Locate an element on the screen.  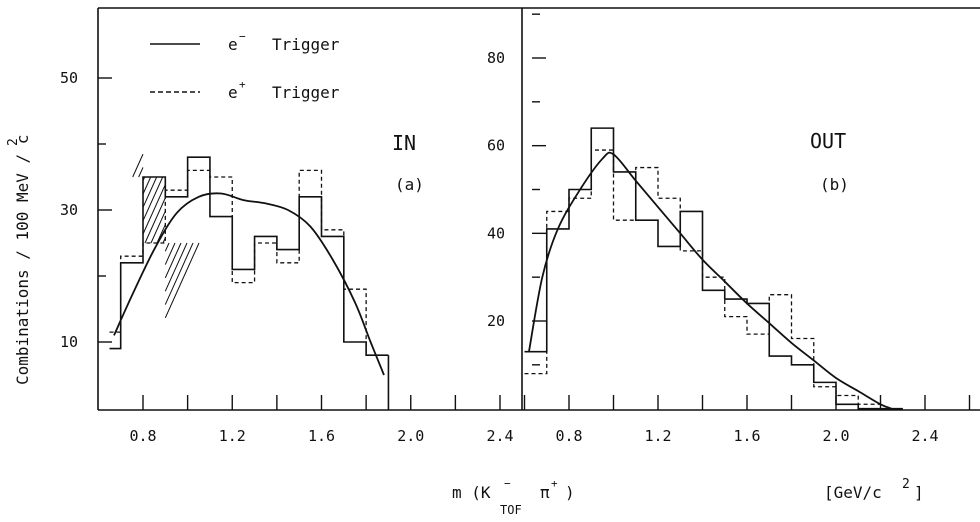
panel-b-y-tick-label: 20 is located at coordinates (496, 321).